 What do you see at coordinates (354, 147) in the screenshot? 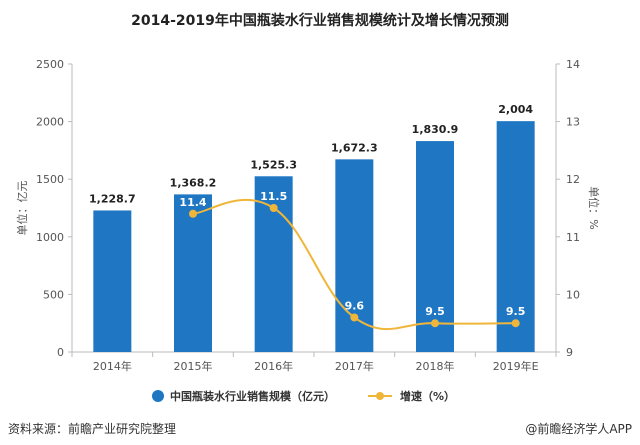
I see `bar-value-label: 1,672.3` at bounding box center [354, 147].